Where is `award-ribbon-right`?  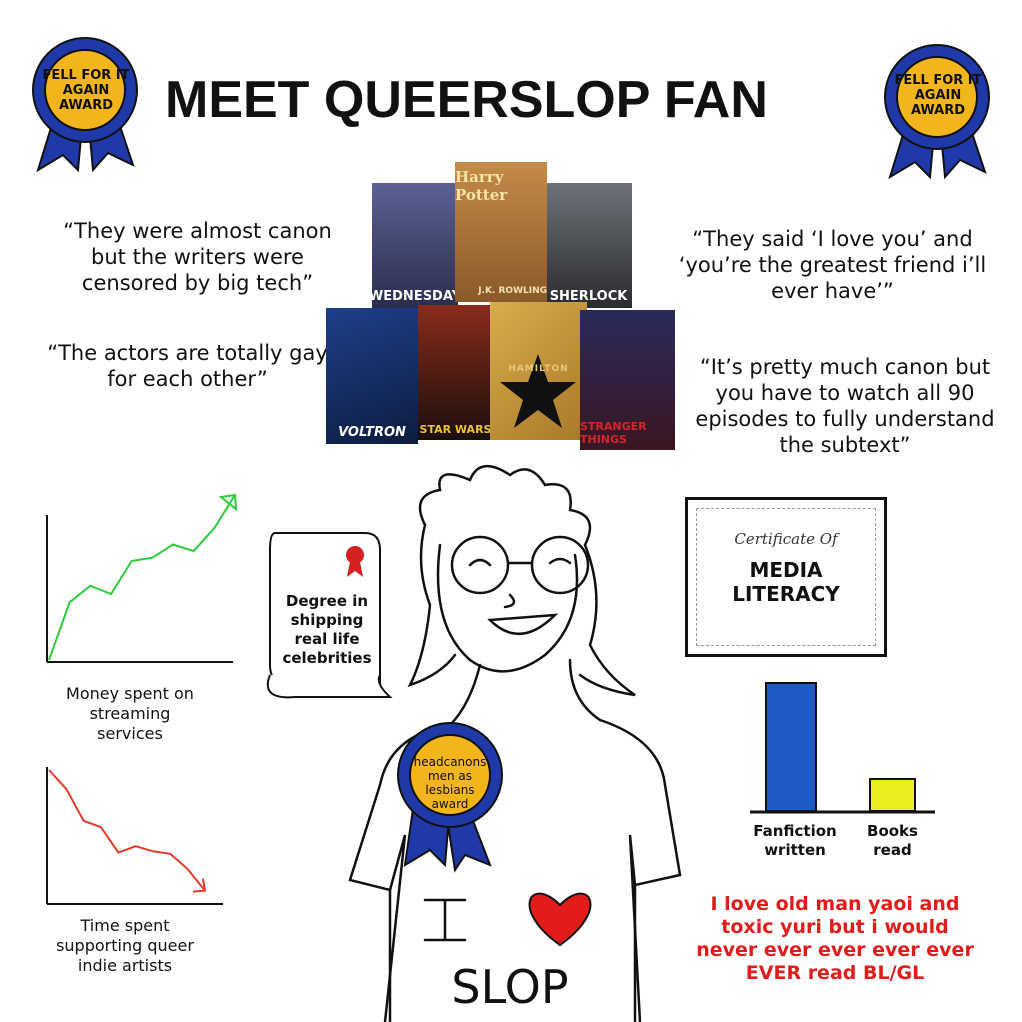 award-ribbon-right is located at coordinates (937, 112).